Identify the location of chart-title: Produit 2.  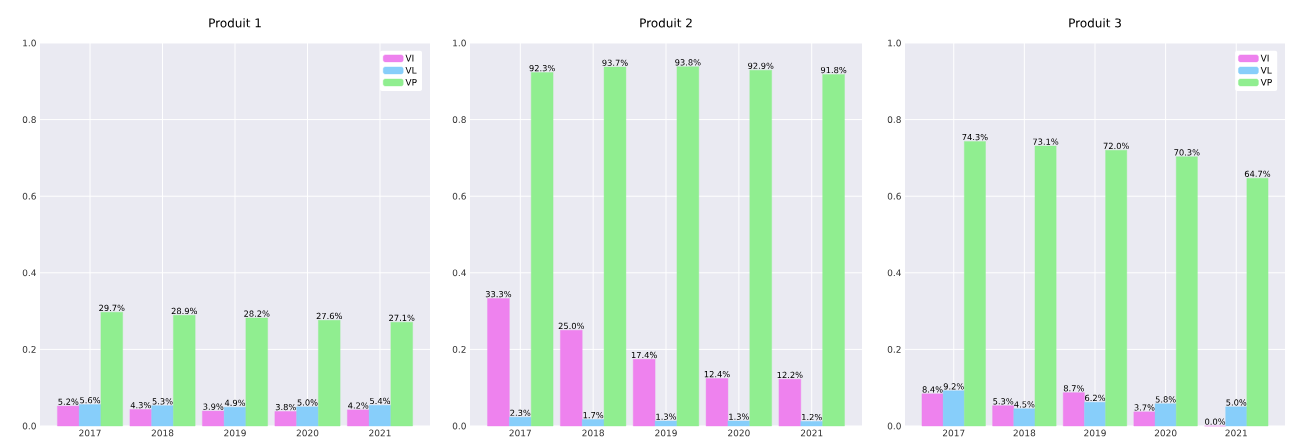
(666, 23).